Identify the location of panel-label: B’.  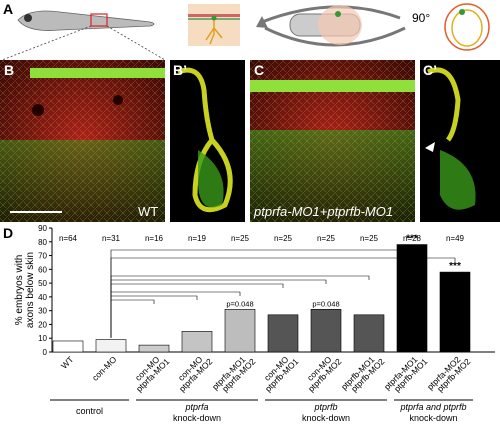
(180, 70).